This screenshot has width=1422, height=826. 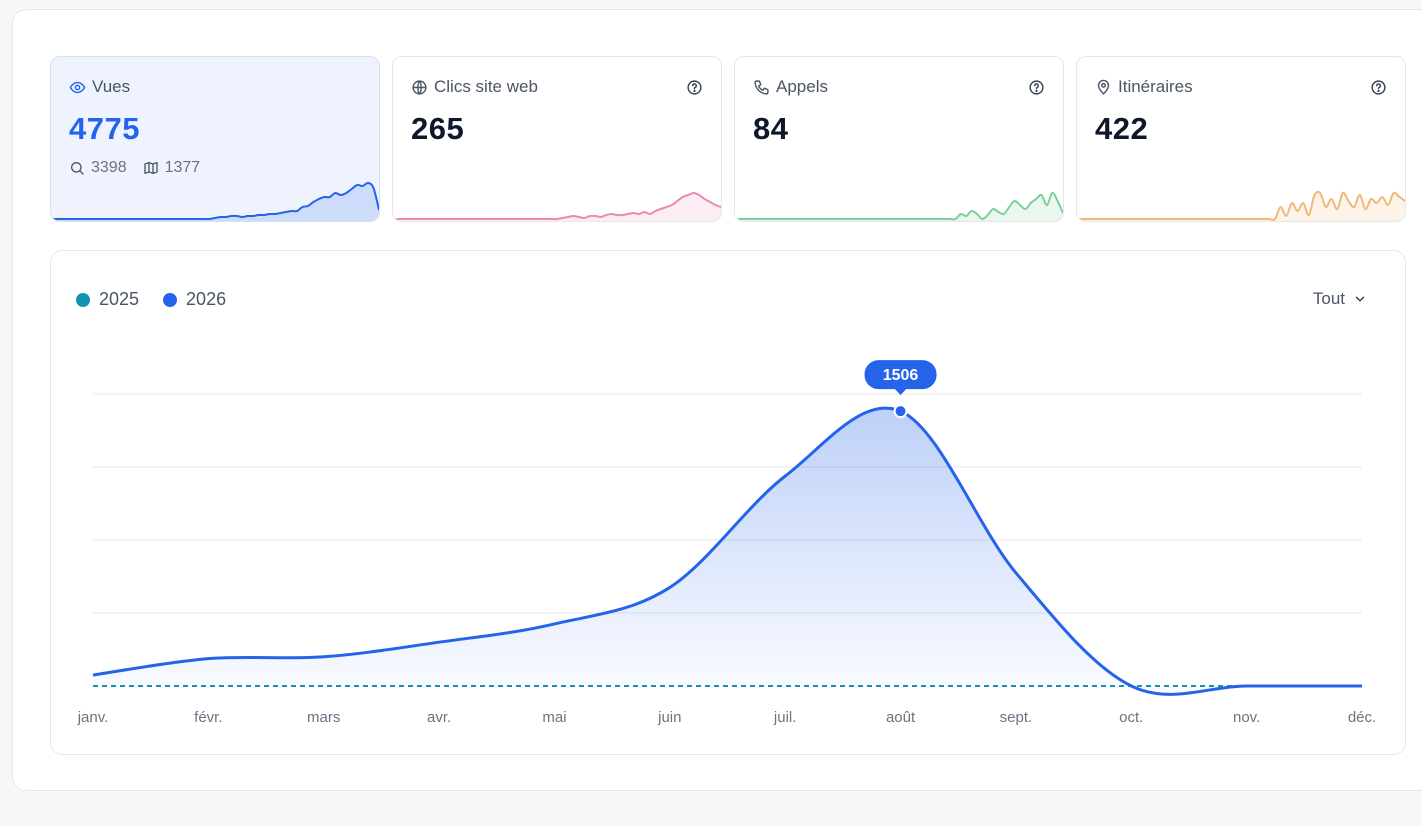 What do you see at coordinates (109, 167) in the screenshot?
I see `card-vues-search-count: 3398` at bounding box center [109, 167].